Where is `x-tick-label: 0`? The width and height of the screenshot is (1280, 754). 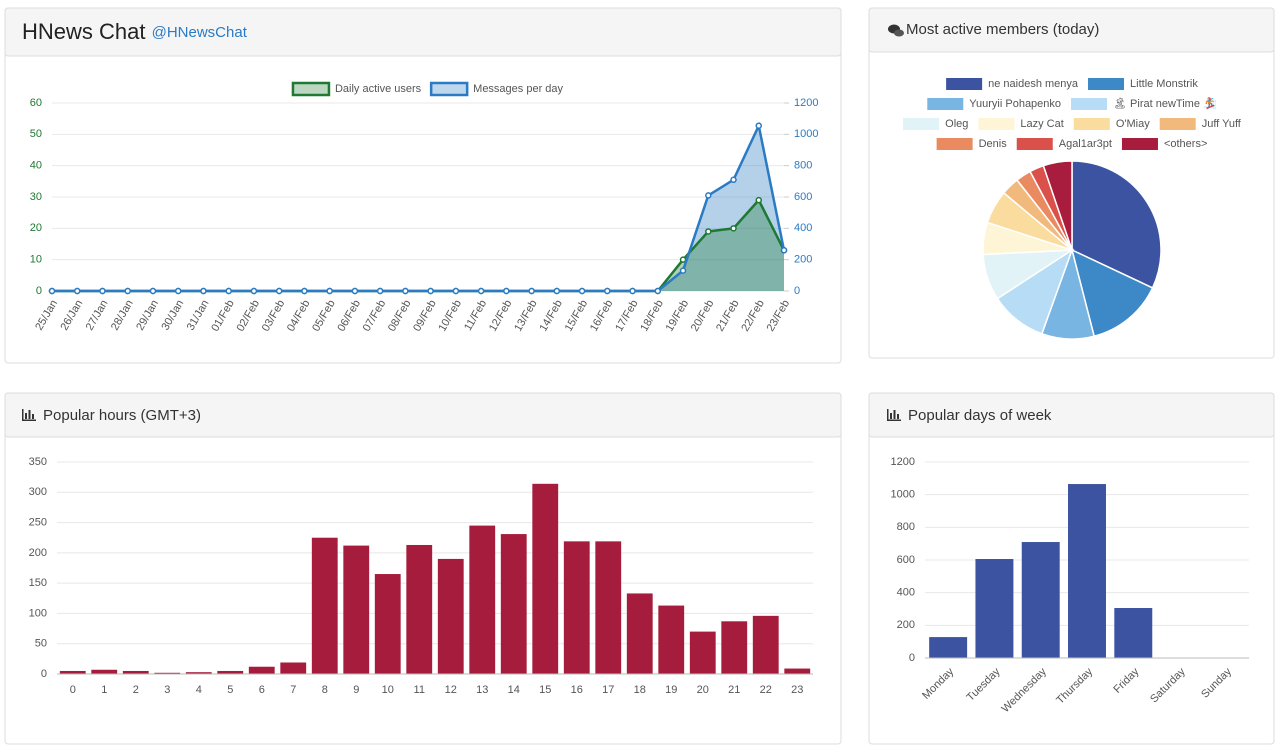 x-tick-label: 0 is located at coordinates (73, 690).